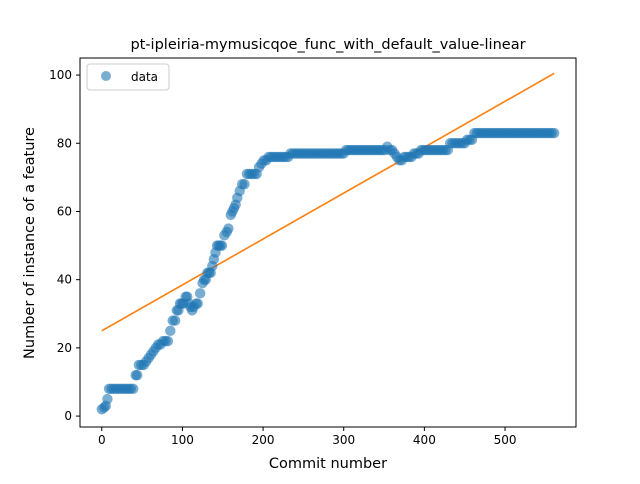  Describe the element at coordinates (60, 75) in the screenshot. I see `y-tick-label: 100` at that location.